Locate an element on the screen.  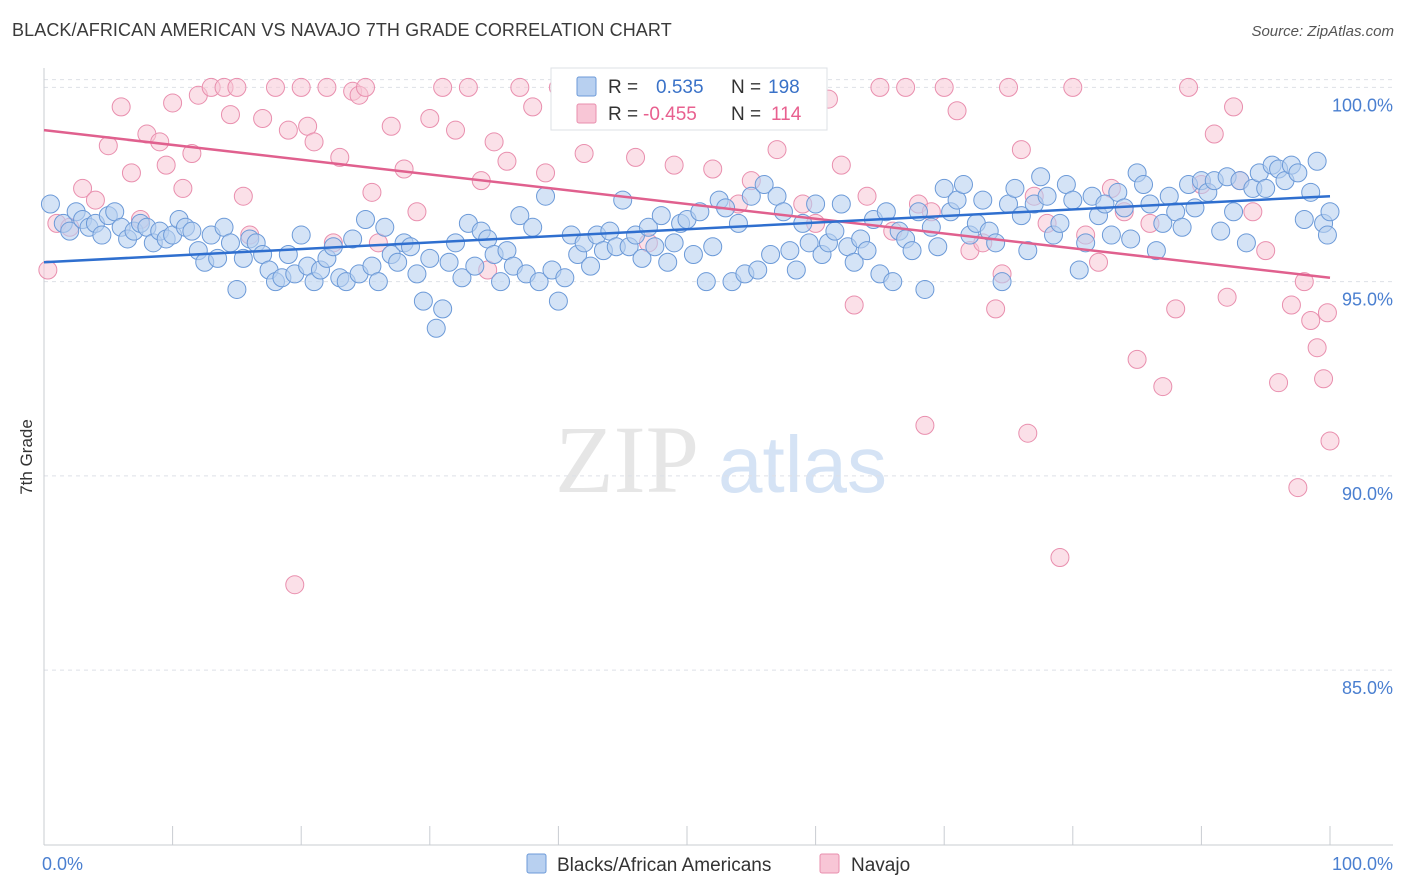
legend-r-label-blue: R = is located at coordinates (623, 87).